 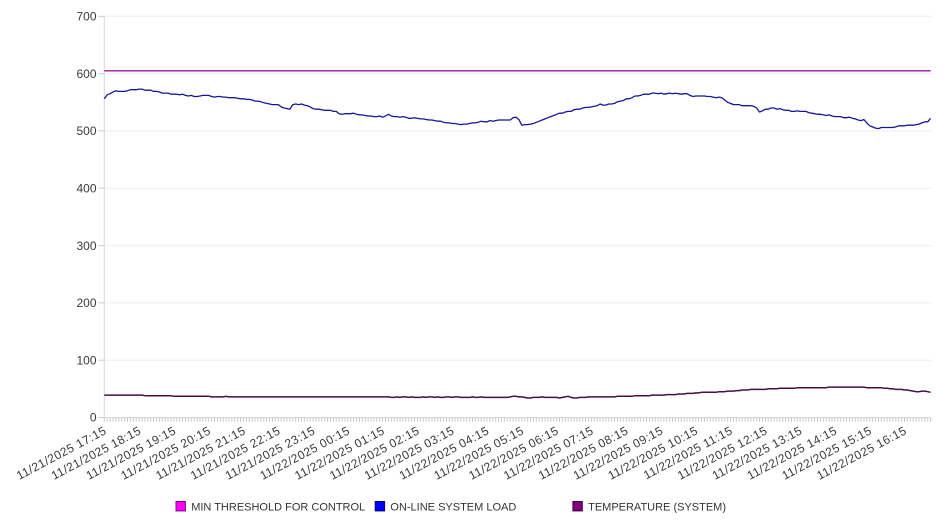 What do you see at coordinates (86, 246) in the screenshot?
I see `svg-text: 300` at bounding box center [86, 246].